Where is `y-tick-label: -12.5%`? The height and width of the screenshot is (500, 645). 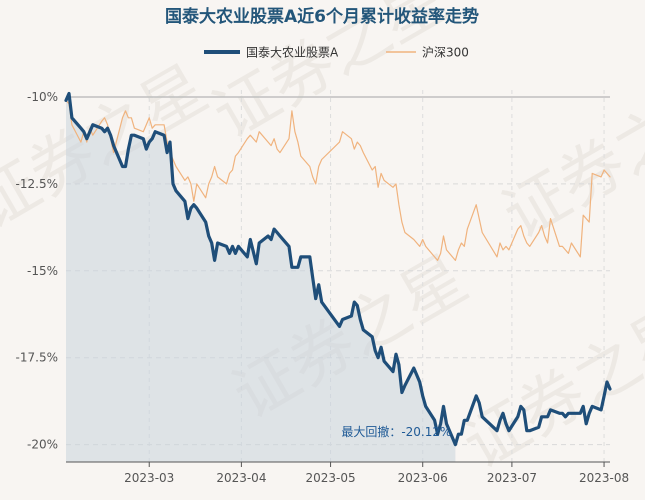 y-tick-label: -12.5% is located at coordinates (37, 184).